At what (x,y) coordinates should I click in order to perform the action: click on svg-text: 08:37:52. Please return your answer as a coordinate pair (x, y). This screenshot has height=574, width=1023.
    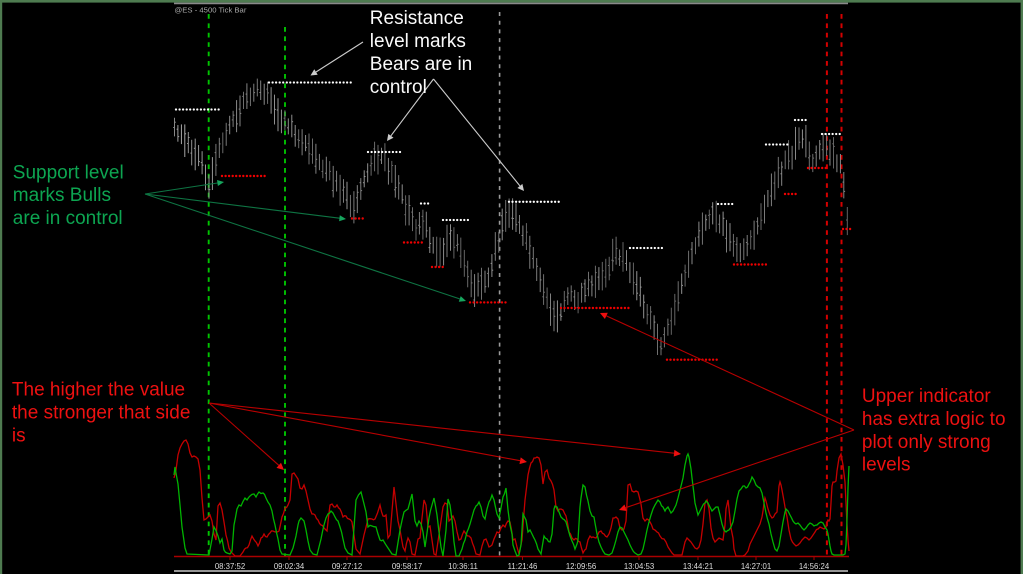
    Looking at the image, I should click on (230, 566).